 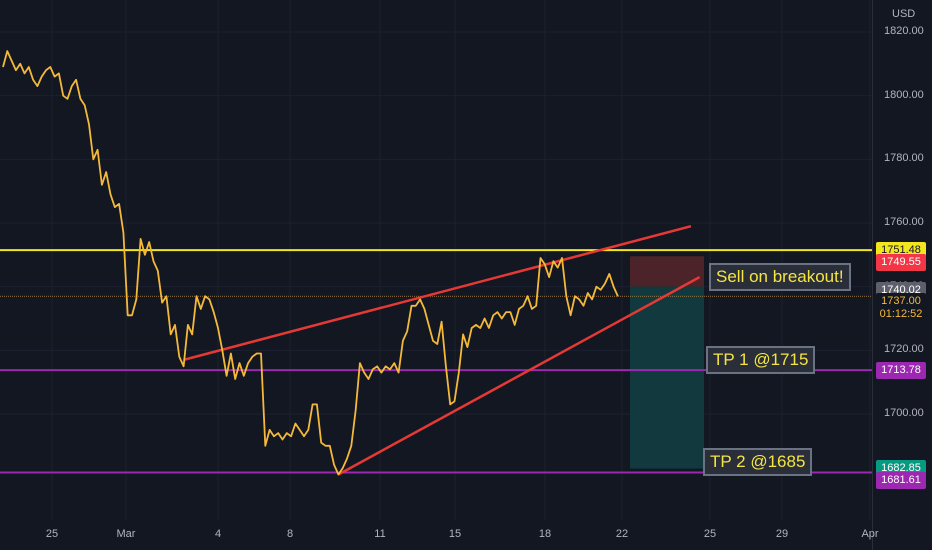 What do you see at coordinates (904, 349) in the screenshot?
I see `y-tick-label: 1720.00` at bounding box center [904, 349].